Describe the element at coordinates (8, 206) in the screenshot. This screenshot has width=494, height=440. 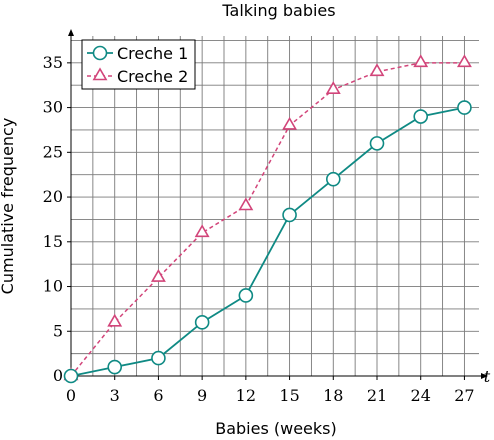
I see `y-axis-label: Cumulative frequency` at that location.